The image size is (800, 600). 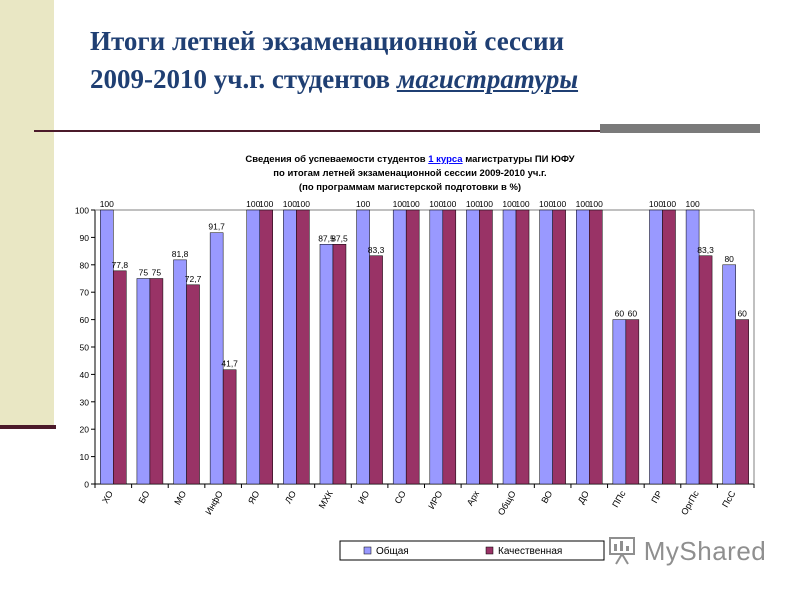 I want to click on data-label-total: 60, so click(x=620, y=314).